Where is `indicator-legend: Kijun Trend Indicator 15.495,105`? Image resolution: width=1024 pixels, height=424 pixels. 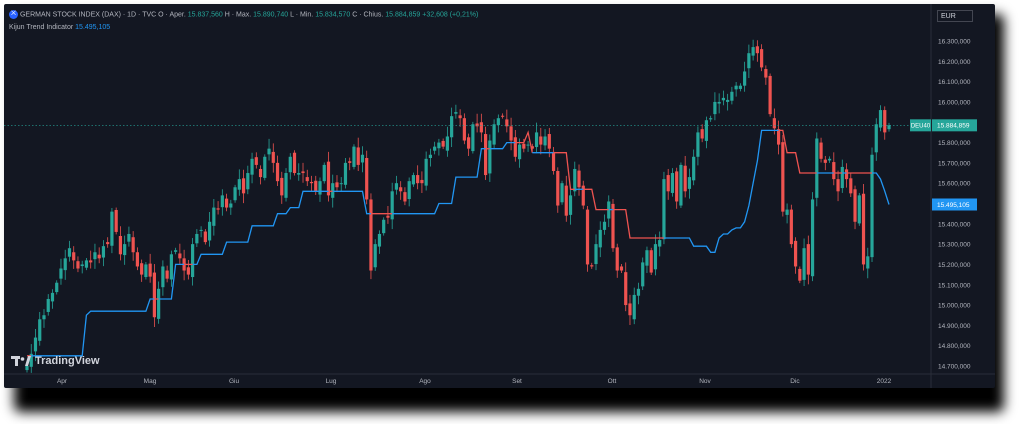
indicator-legend: Kijun Trend Indicator 15.495,105 is located at coordinates (59, 27).